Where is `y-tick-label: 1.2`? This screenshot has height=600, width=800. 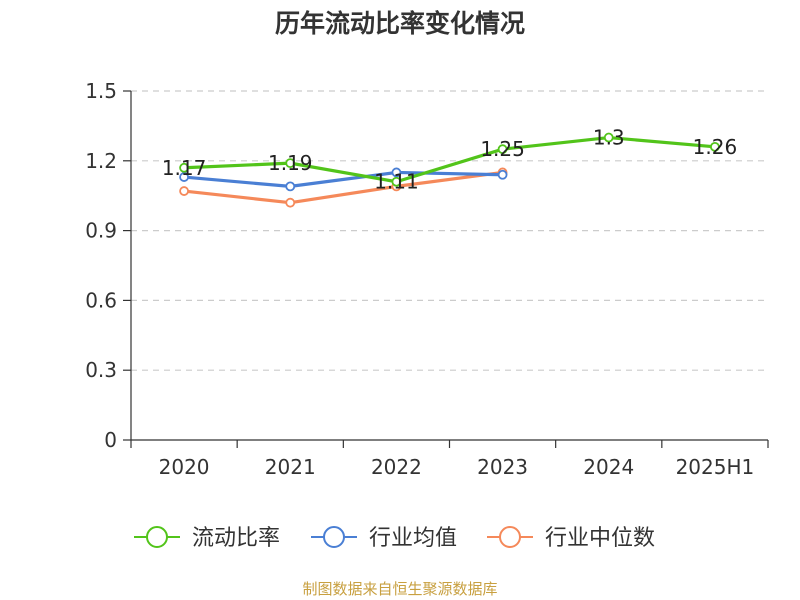
y-tick-label: 1.2 is located at coordinates (101, 161).